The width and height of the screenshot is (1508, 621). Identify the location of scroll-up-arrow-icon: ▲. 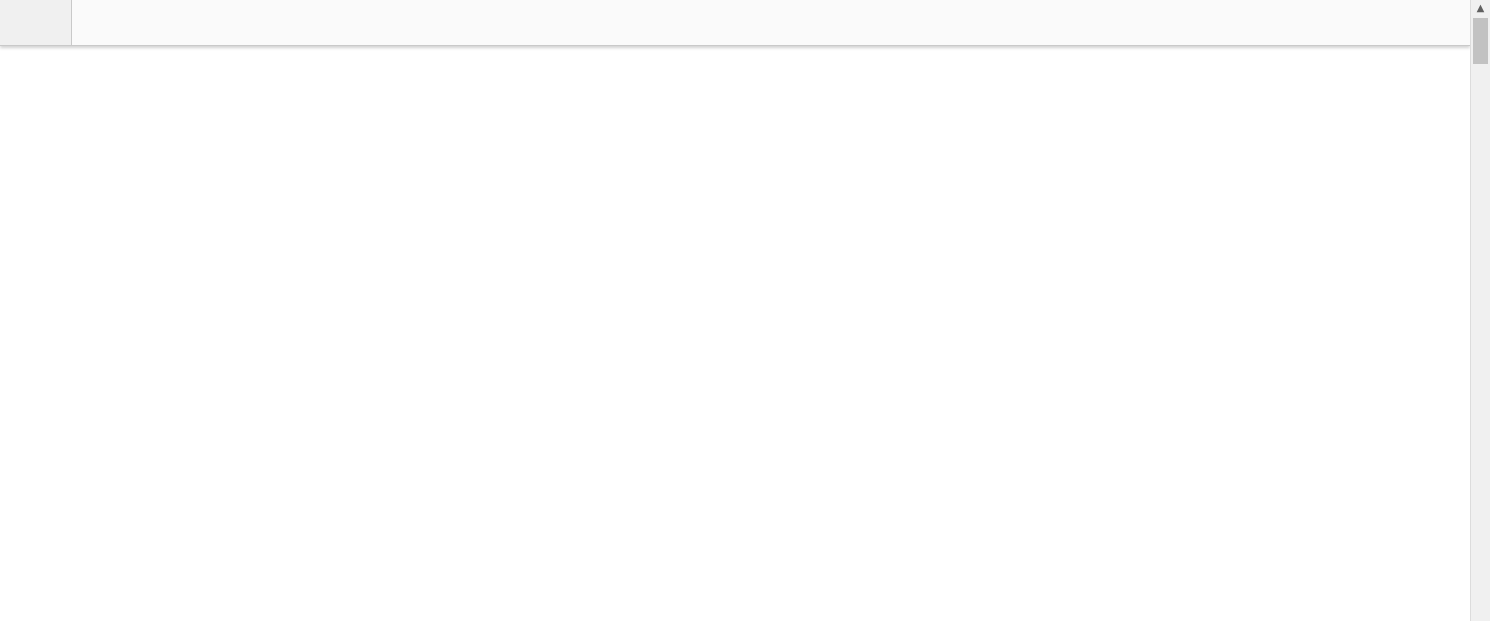
(1480, 8).